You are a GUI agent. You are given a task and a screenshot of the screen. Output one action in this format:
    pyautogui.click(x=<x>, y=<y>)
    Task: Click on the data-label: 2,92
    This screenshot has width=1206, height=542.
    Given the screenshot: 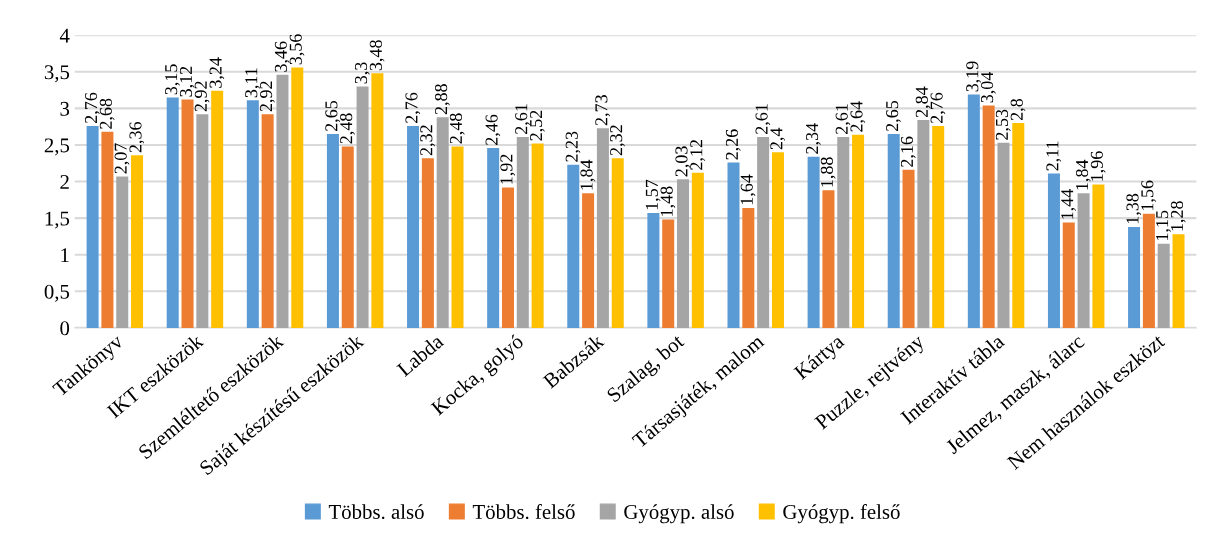 What is the action you would take?
    pyautogui.click(x=267, y=96)
    